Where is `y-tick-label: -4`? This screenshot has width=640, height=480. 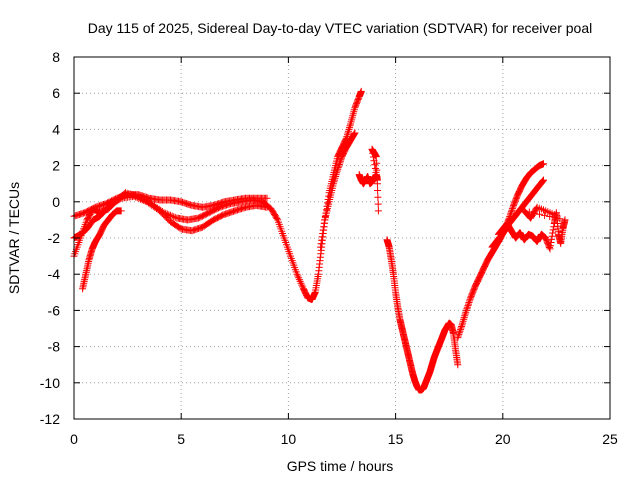 y-tick-label: -4 is located at coordinates (54, 274).